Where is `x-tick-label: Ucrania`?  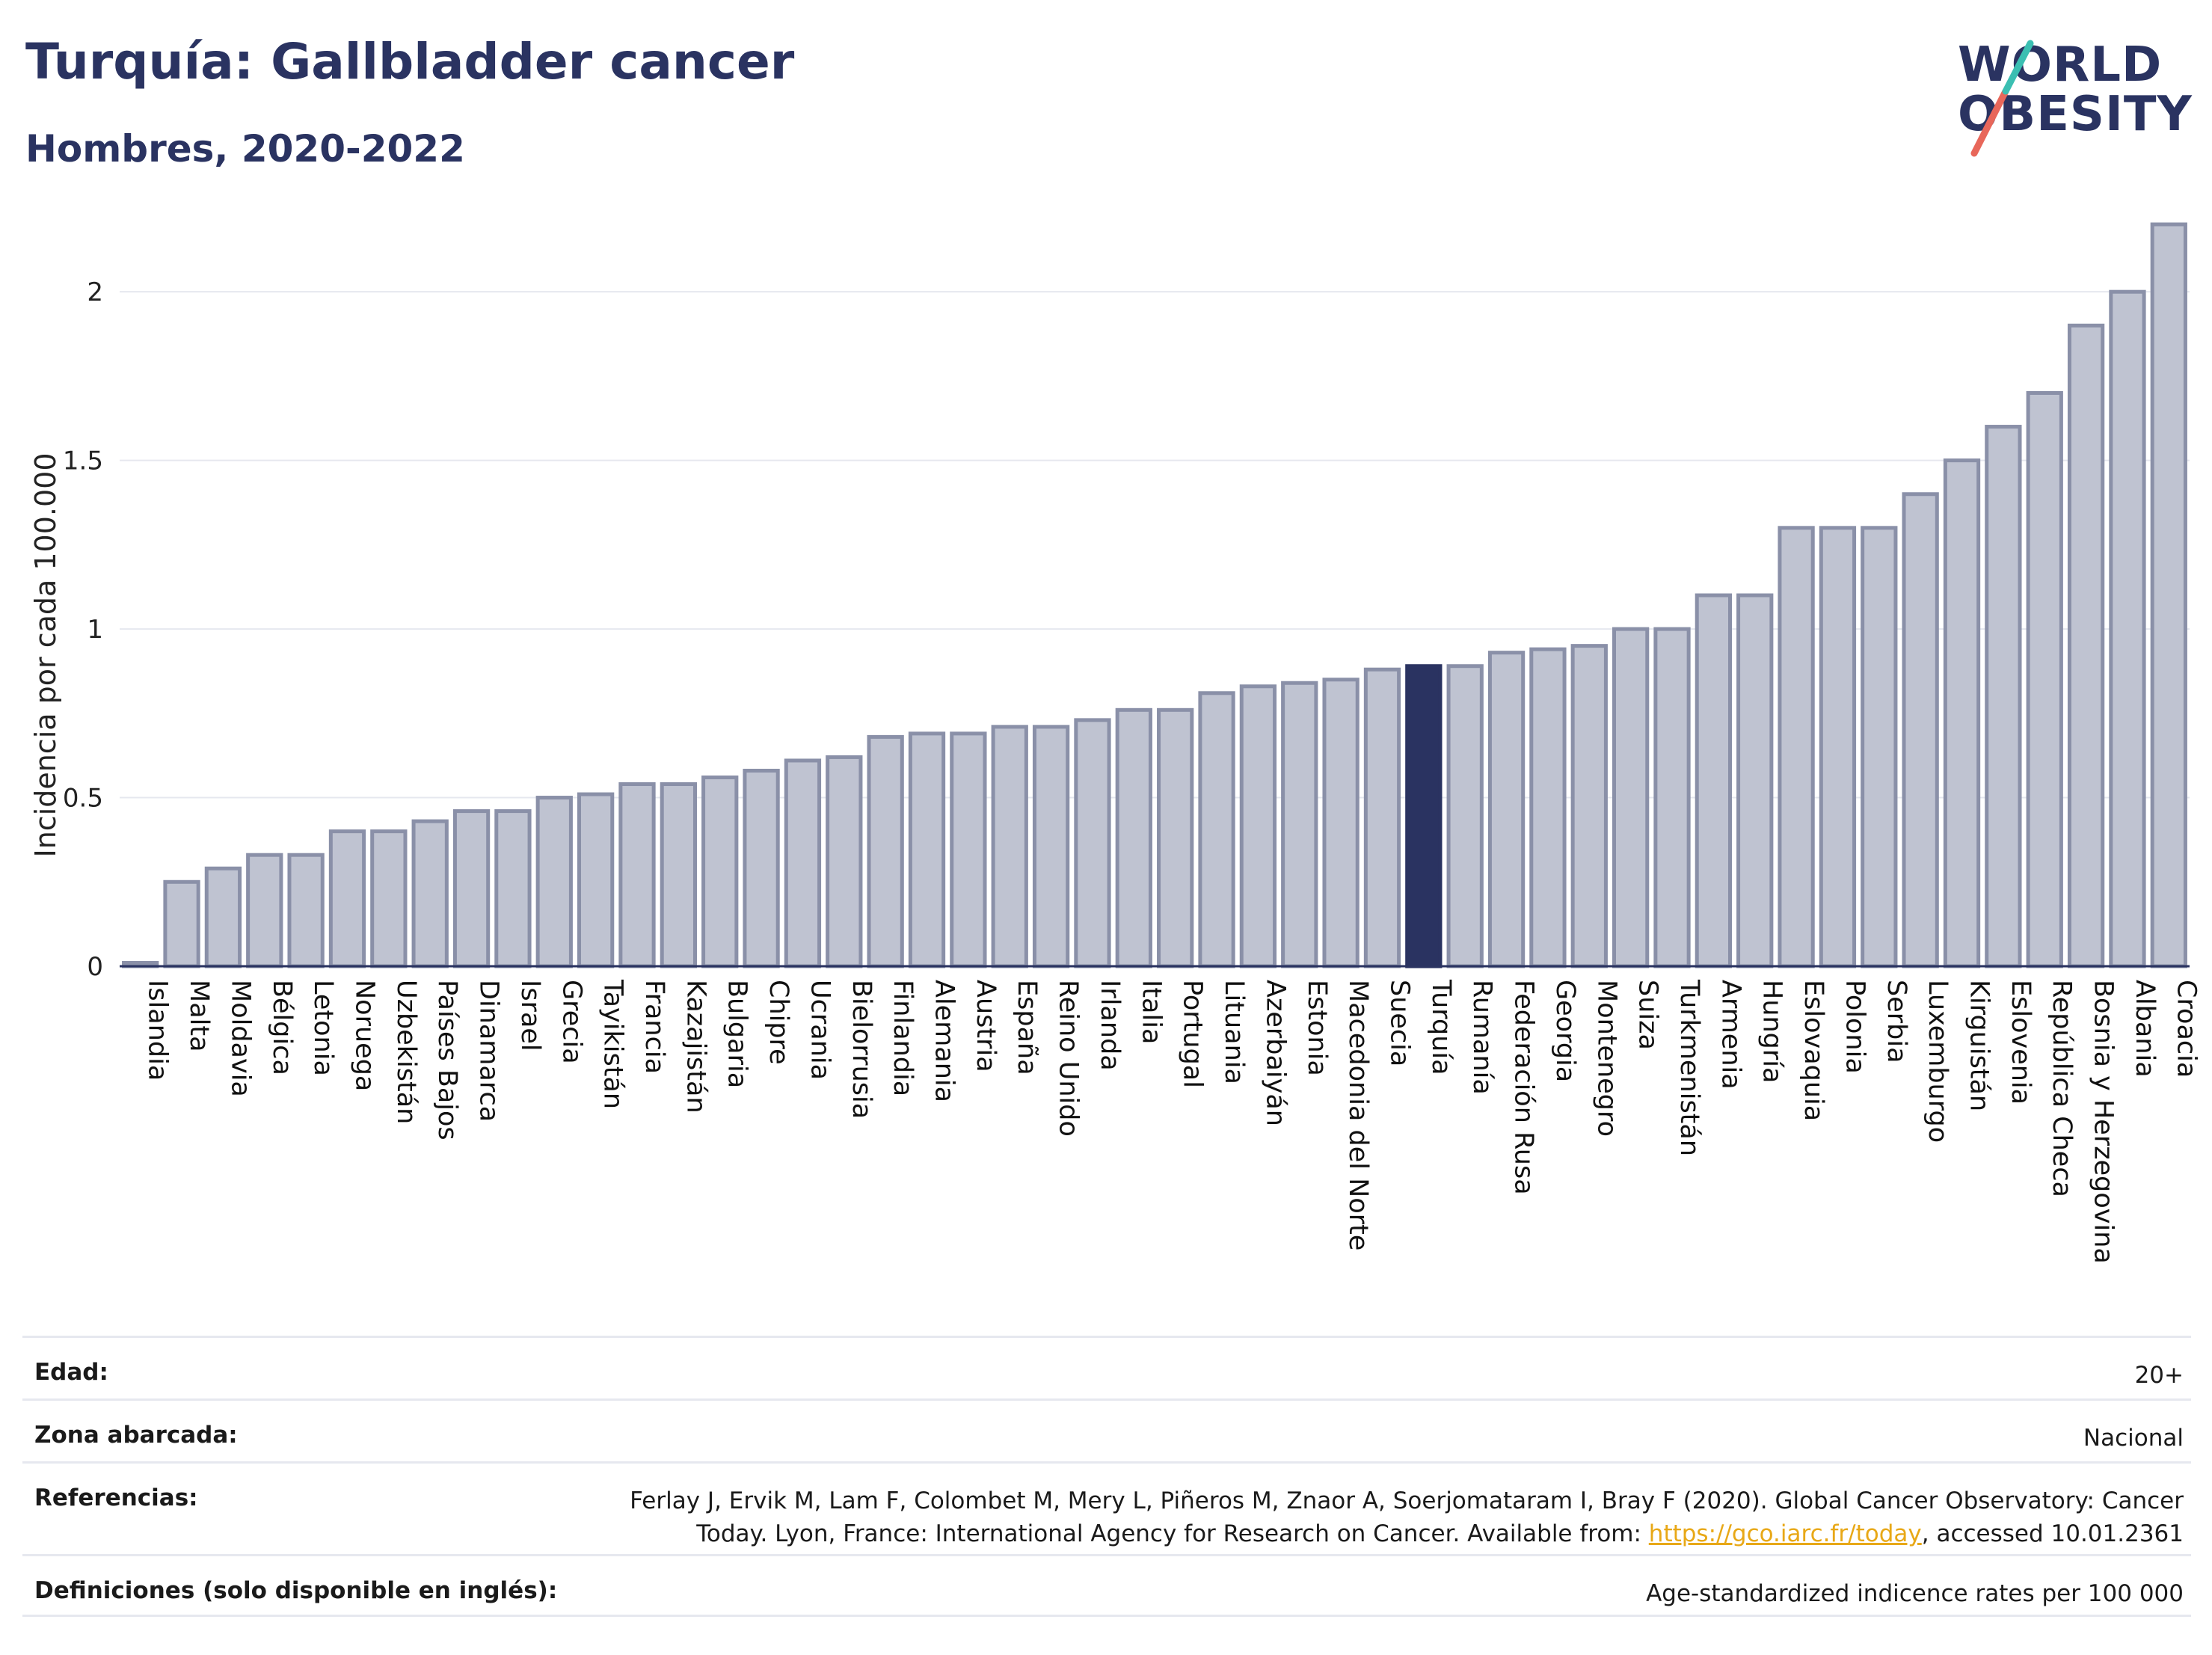
x-tick-label: Ucrania is located at coordinates (820, 1030).